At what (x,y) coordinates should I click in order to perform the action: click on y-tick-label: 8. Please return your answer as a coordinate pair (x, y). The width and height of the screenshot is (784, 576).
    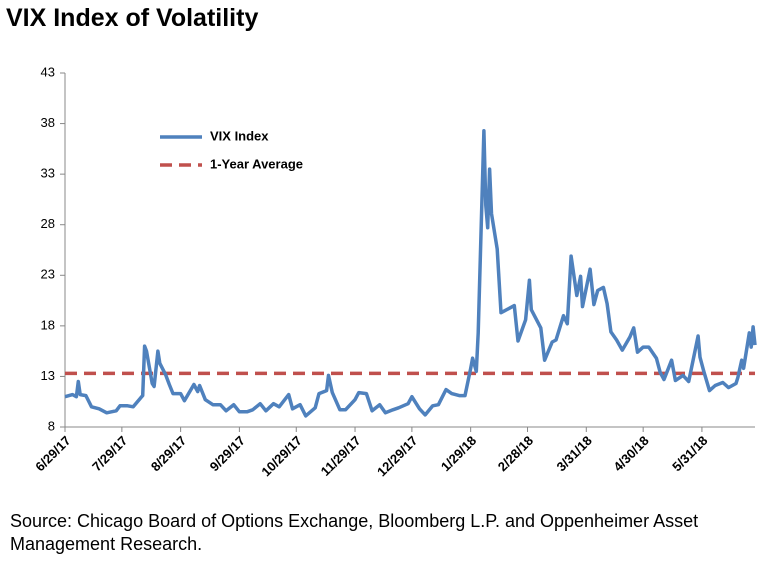
    Looking at the image, I should click on (51, 425).